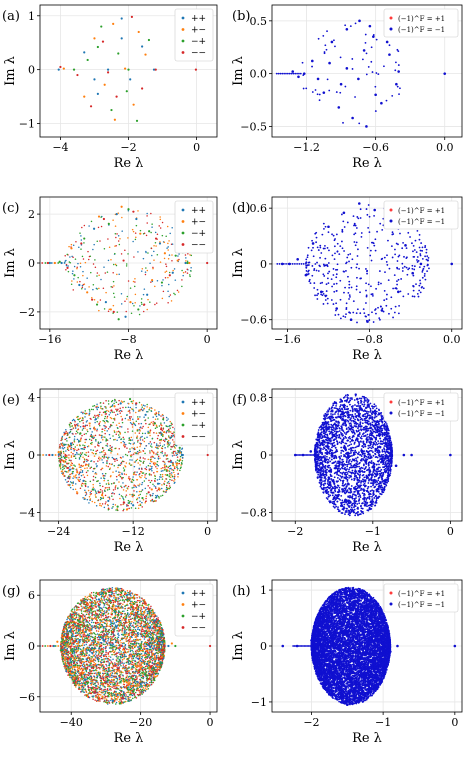 This screenshot has height=757, width=469. What do you see at coordinates (10, 208) in the screenshot?
I see `panel-label: (c)` at bounding box center [10, 208].